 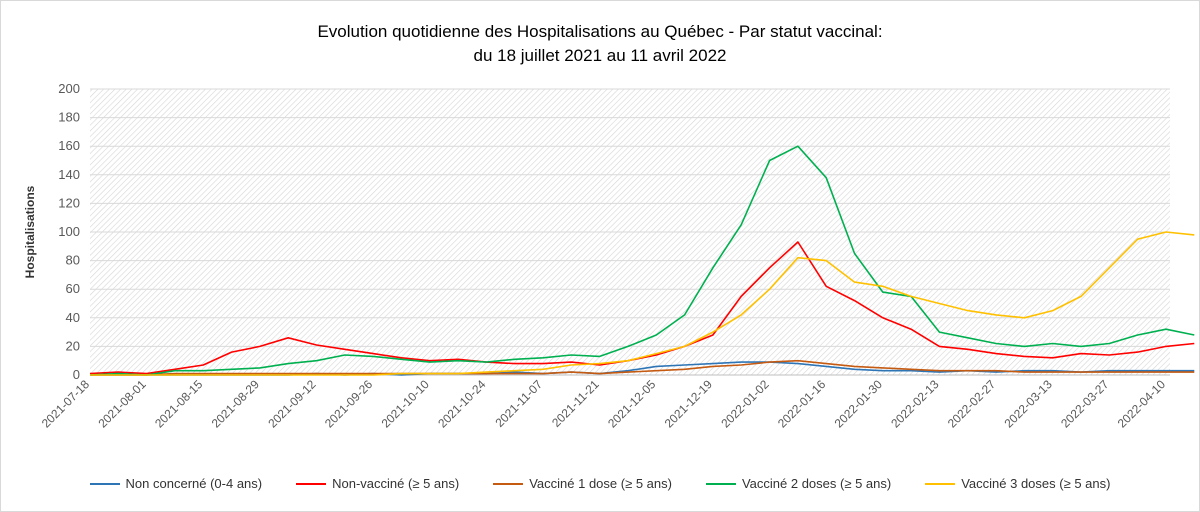 What do you see at coordinates (73, 317) in the screenshot?
I see `y-tick-label: 40` at bounding box center [73, 317].